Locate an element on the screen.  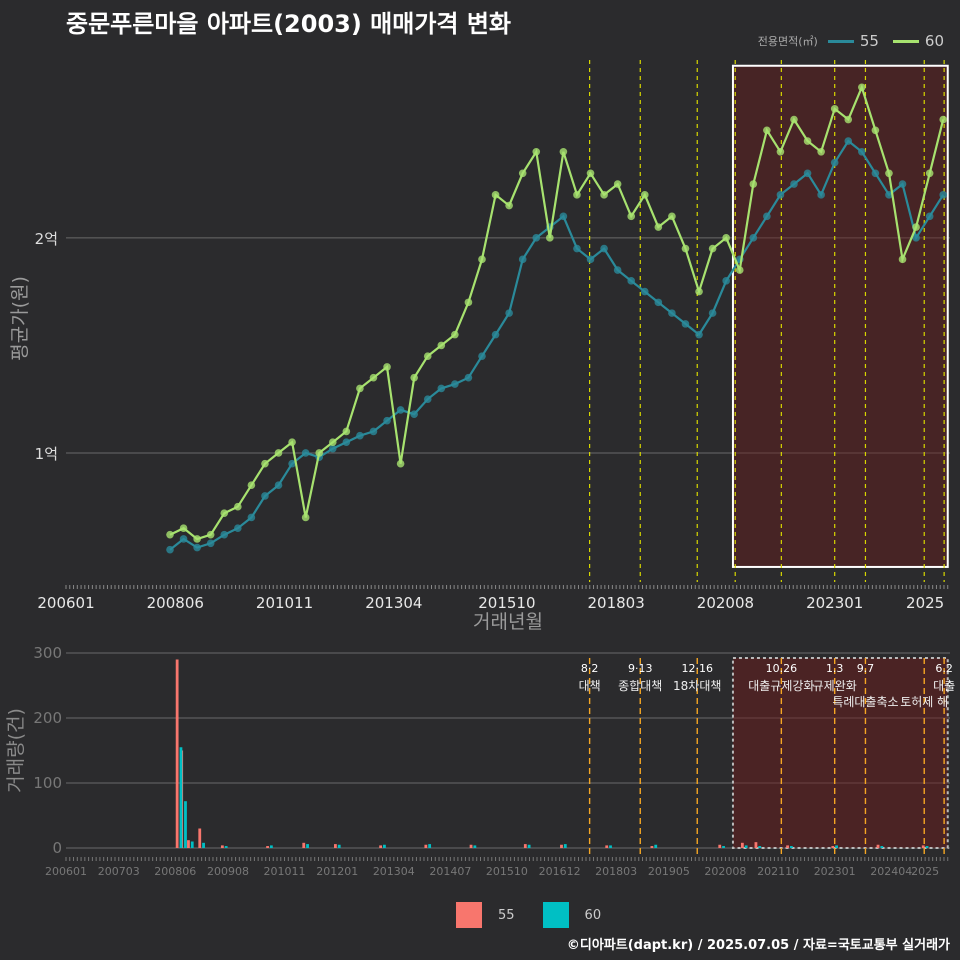
bar-y-tick-label: 0 is located at coordinates (57, 848).